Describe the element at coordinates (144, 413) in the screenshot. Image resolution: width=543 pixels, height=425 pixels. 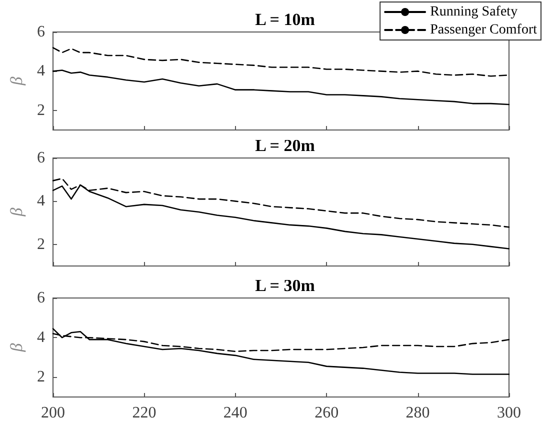
I see `x-tick-label: 220` at that location.